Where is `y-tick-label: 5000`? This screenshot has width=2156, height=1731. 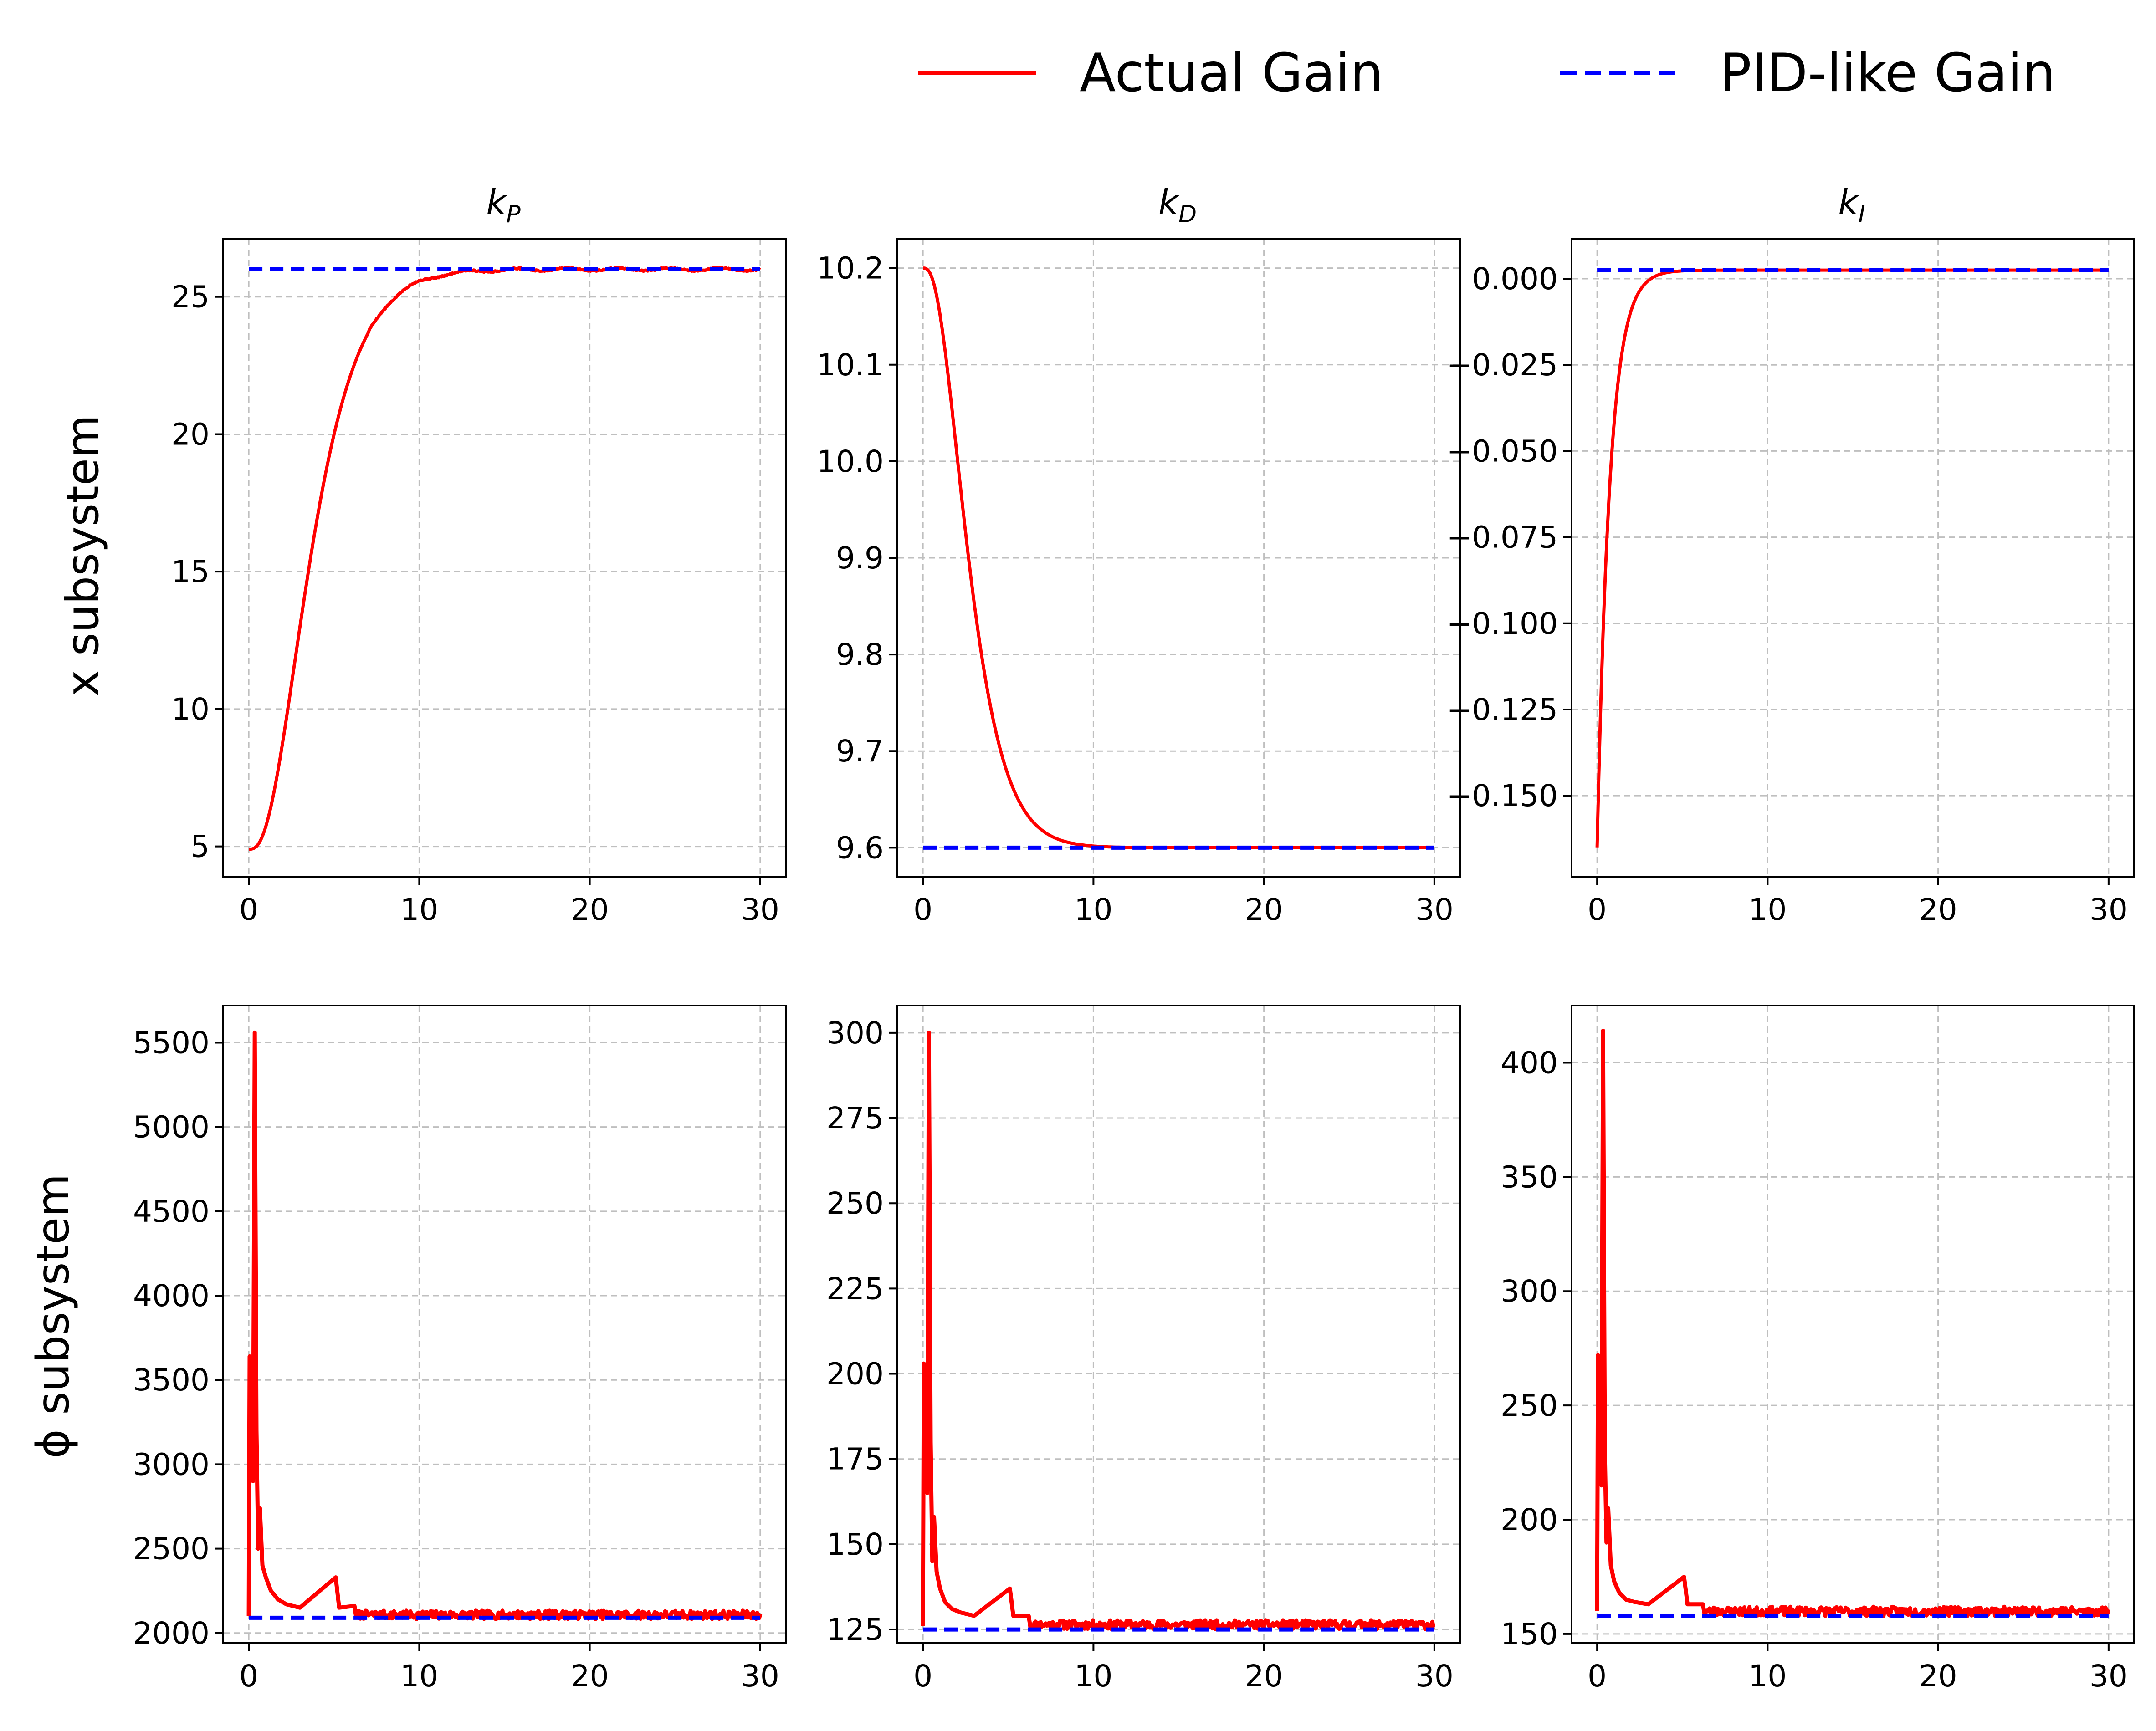
y-tick-label: 5000 is located at coordinates (171, 1127).